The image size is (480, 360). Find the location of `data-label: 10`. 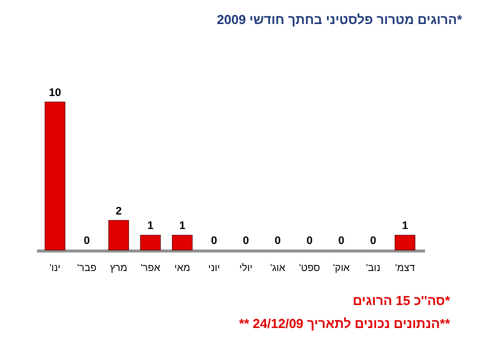

data-label: 10 is located at coordinates (55, 93).